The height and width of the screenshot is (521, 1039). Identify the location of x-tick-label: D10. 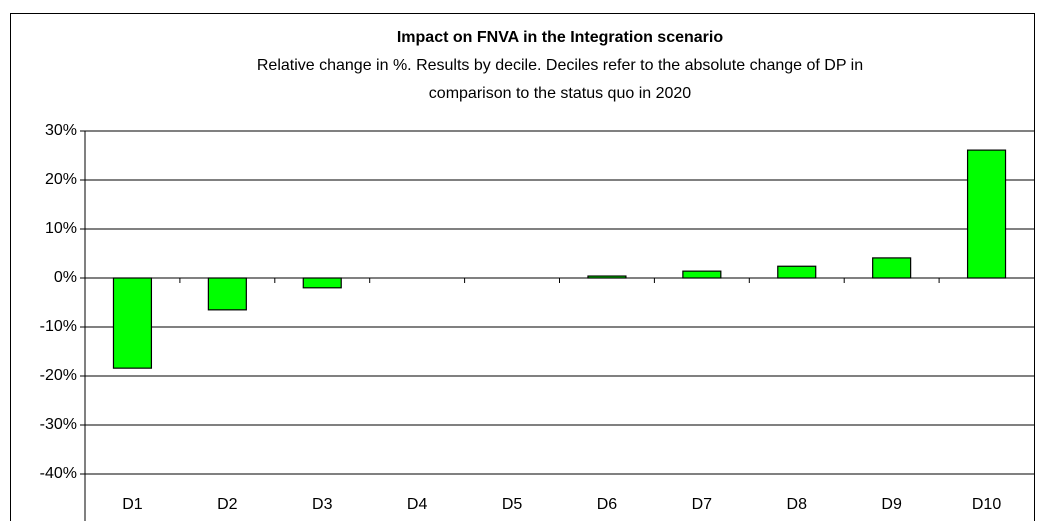
(986, 504).